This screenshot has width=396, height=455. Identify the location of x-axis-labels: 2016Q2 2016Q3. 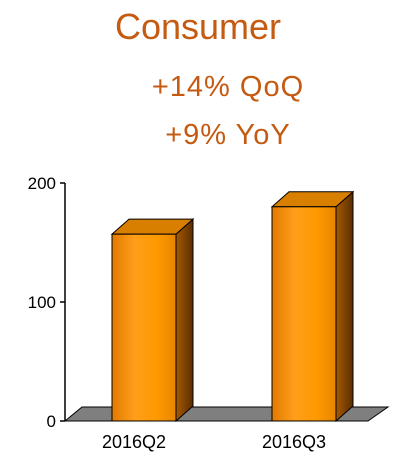
(214, 442).